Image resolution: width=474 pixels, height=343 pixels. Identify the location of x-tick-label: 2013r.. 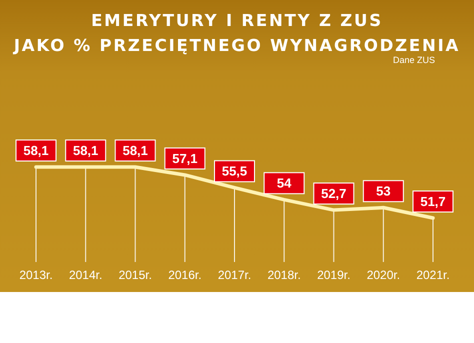
(36, 275).